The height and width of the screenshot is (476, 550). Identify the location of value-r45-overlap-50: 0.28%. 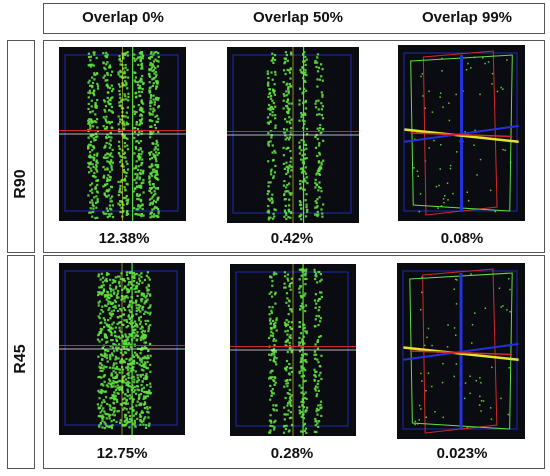
(292, 453).